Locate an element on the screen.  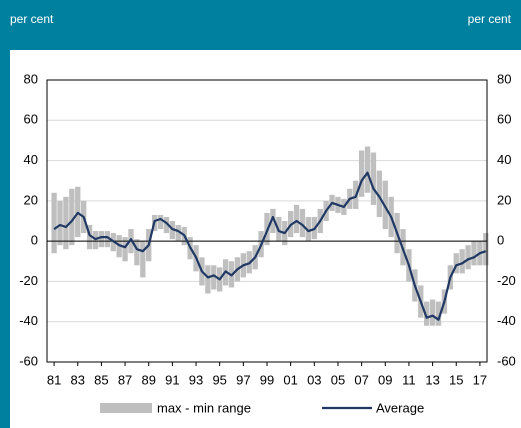
y2-tick-label: -20 is located at coordinates (506, 280).